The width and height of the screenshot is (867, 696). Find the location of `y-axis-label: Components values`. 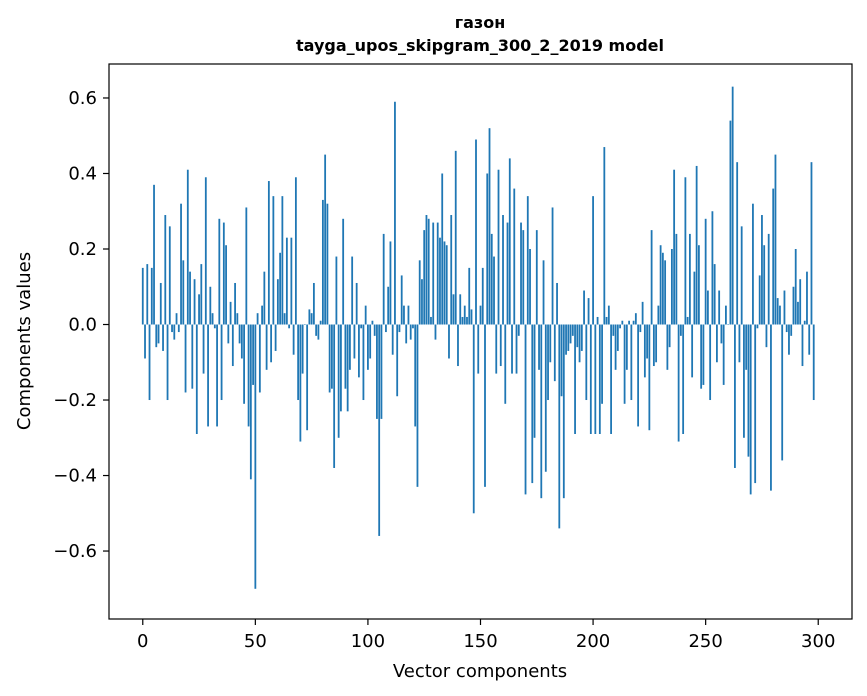

y-axis-label: Components values is located at coordinates (24, 341).